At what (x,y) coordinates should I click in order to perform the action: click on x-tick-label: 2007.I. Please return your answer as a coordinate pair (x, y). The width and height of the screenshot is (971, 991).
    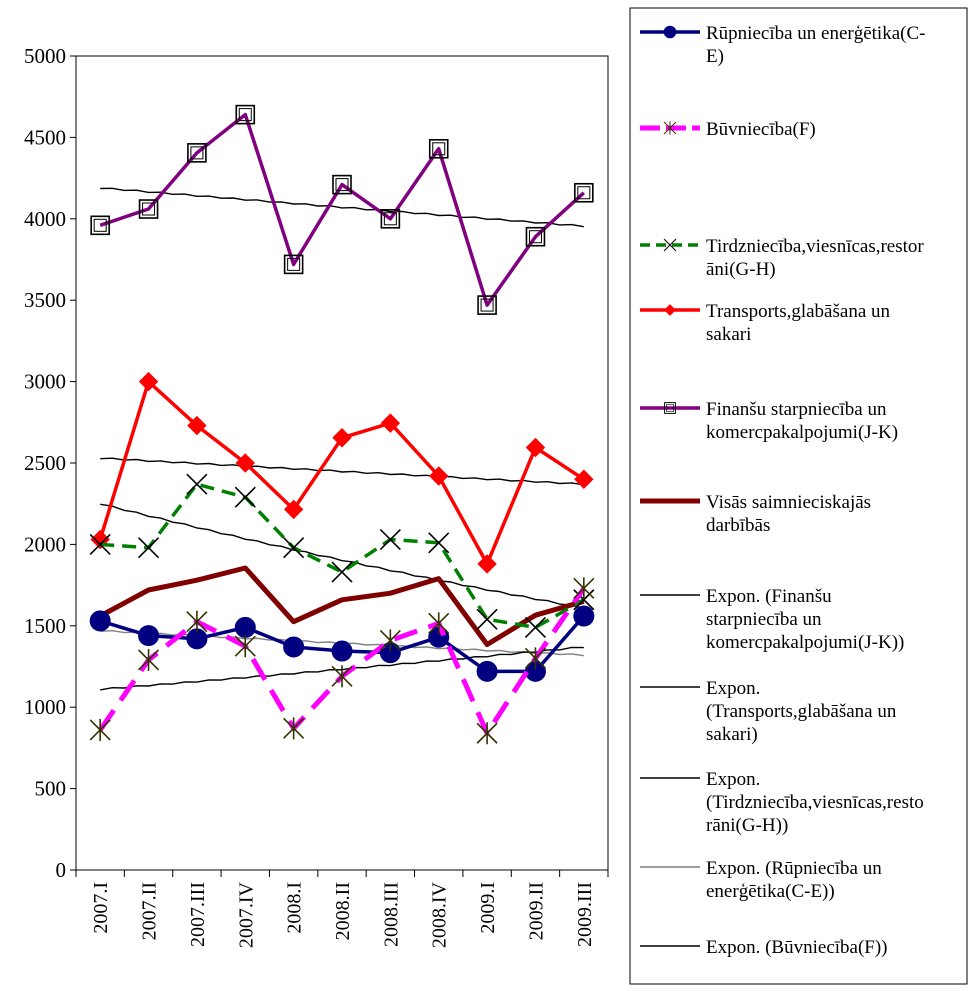
    Looking at the image, I should click on (101, 908).